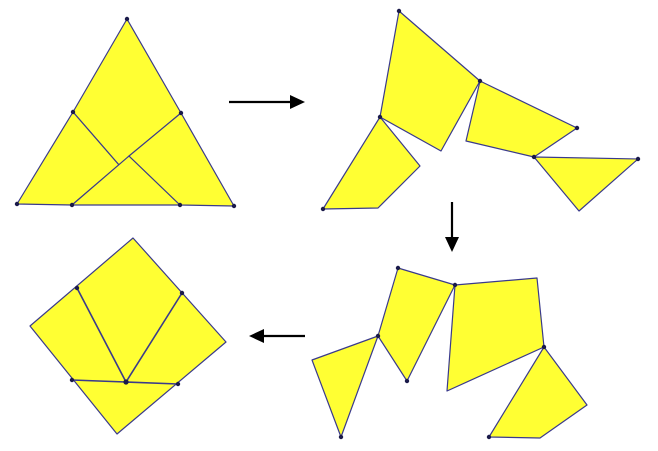 This screenshot has height=451, width=658. Describe the element at coordinates (452, 227) in the screenshot. I see `arrow-down` at that location.